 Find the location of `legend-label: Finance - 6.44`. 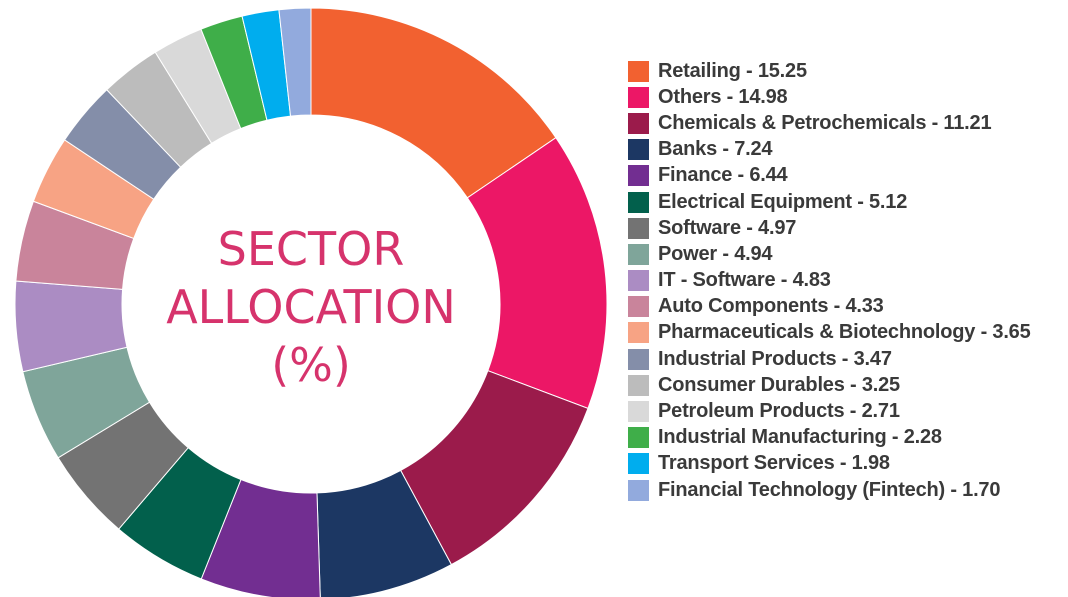

legend-label: Finance - 6.44 is located at coordinates (723, 175).